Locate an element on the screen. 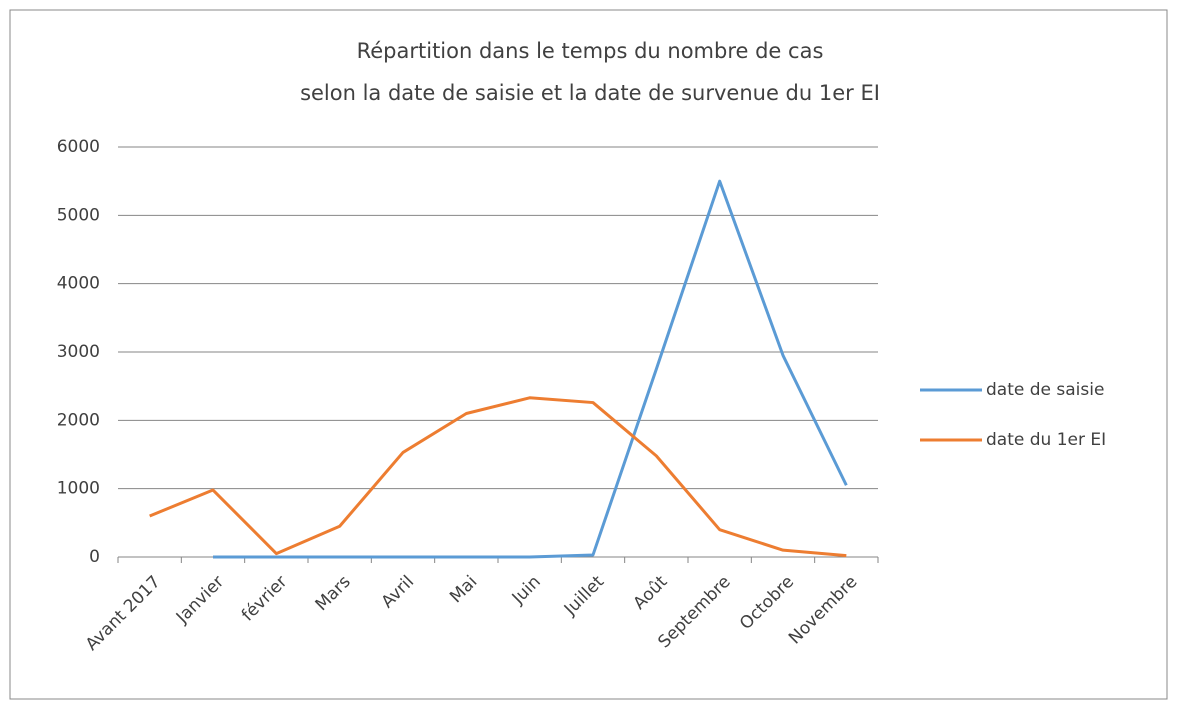 The width and height of the screenshot is (1178, 713). y-tick-label: 4000 is located at coordinates (78, 284).